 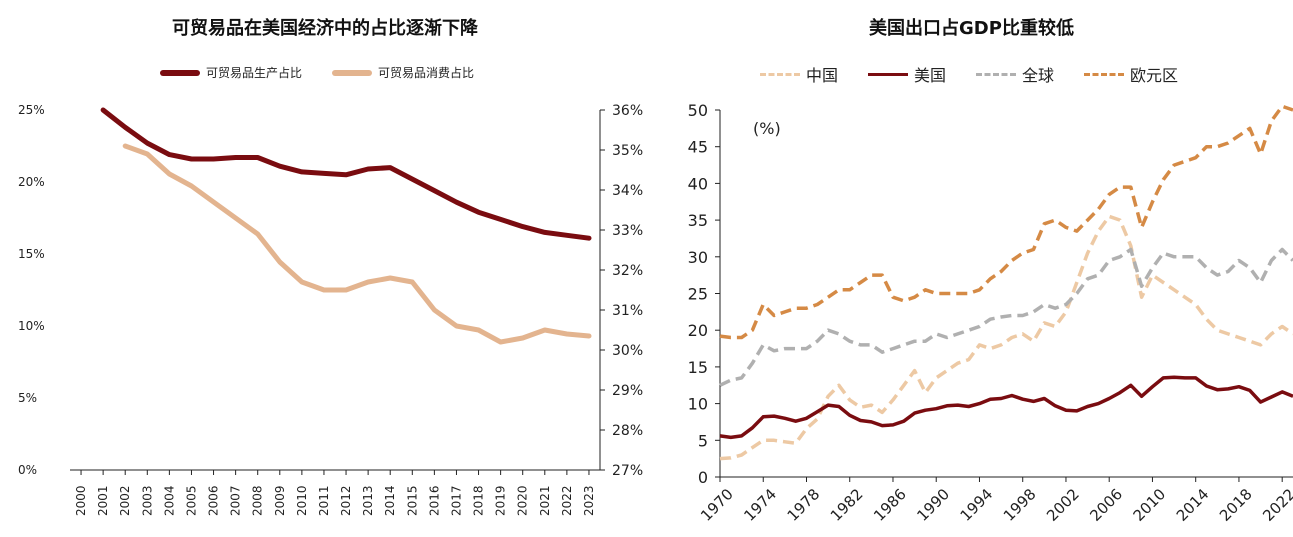 I want to click on legend-label-eurozone: 欧元区, so click(x=1154, y=75).